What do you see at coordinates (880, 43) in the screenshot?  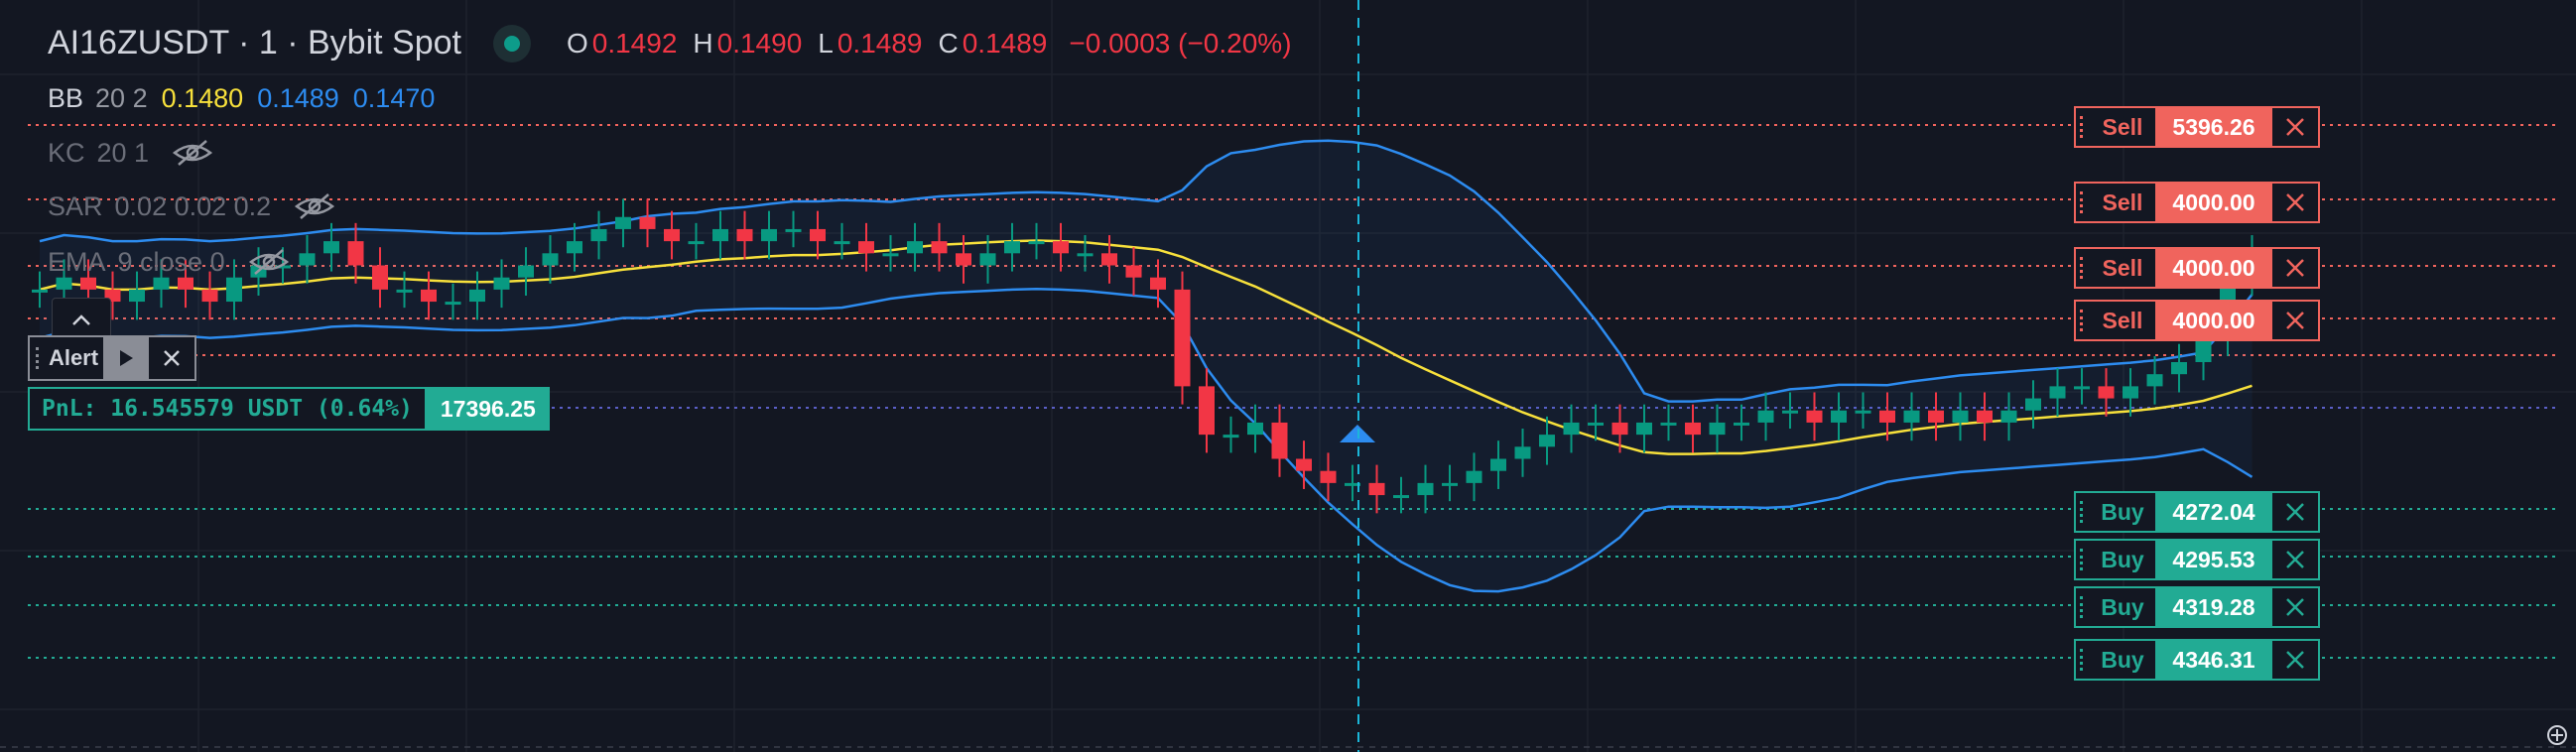 I see `low-value: 0.1489` at bounding box center [880, 43].